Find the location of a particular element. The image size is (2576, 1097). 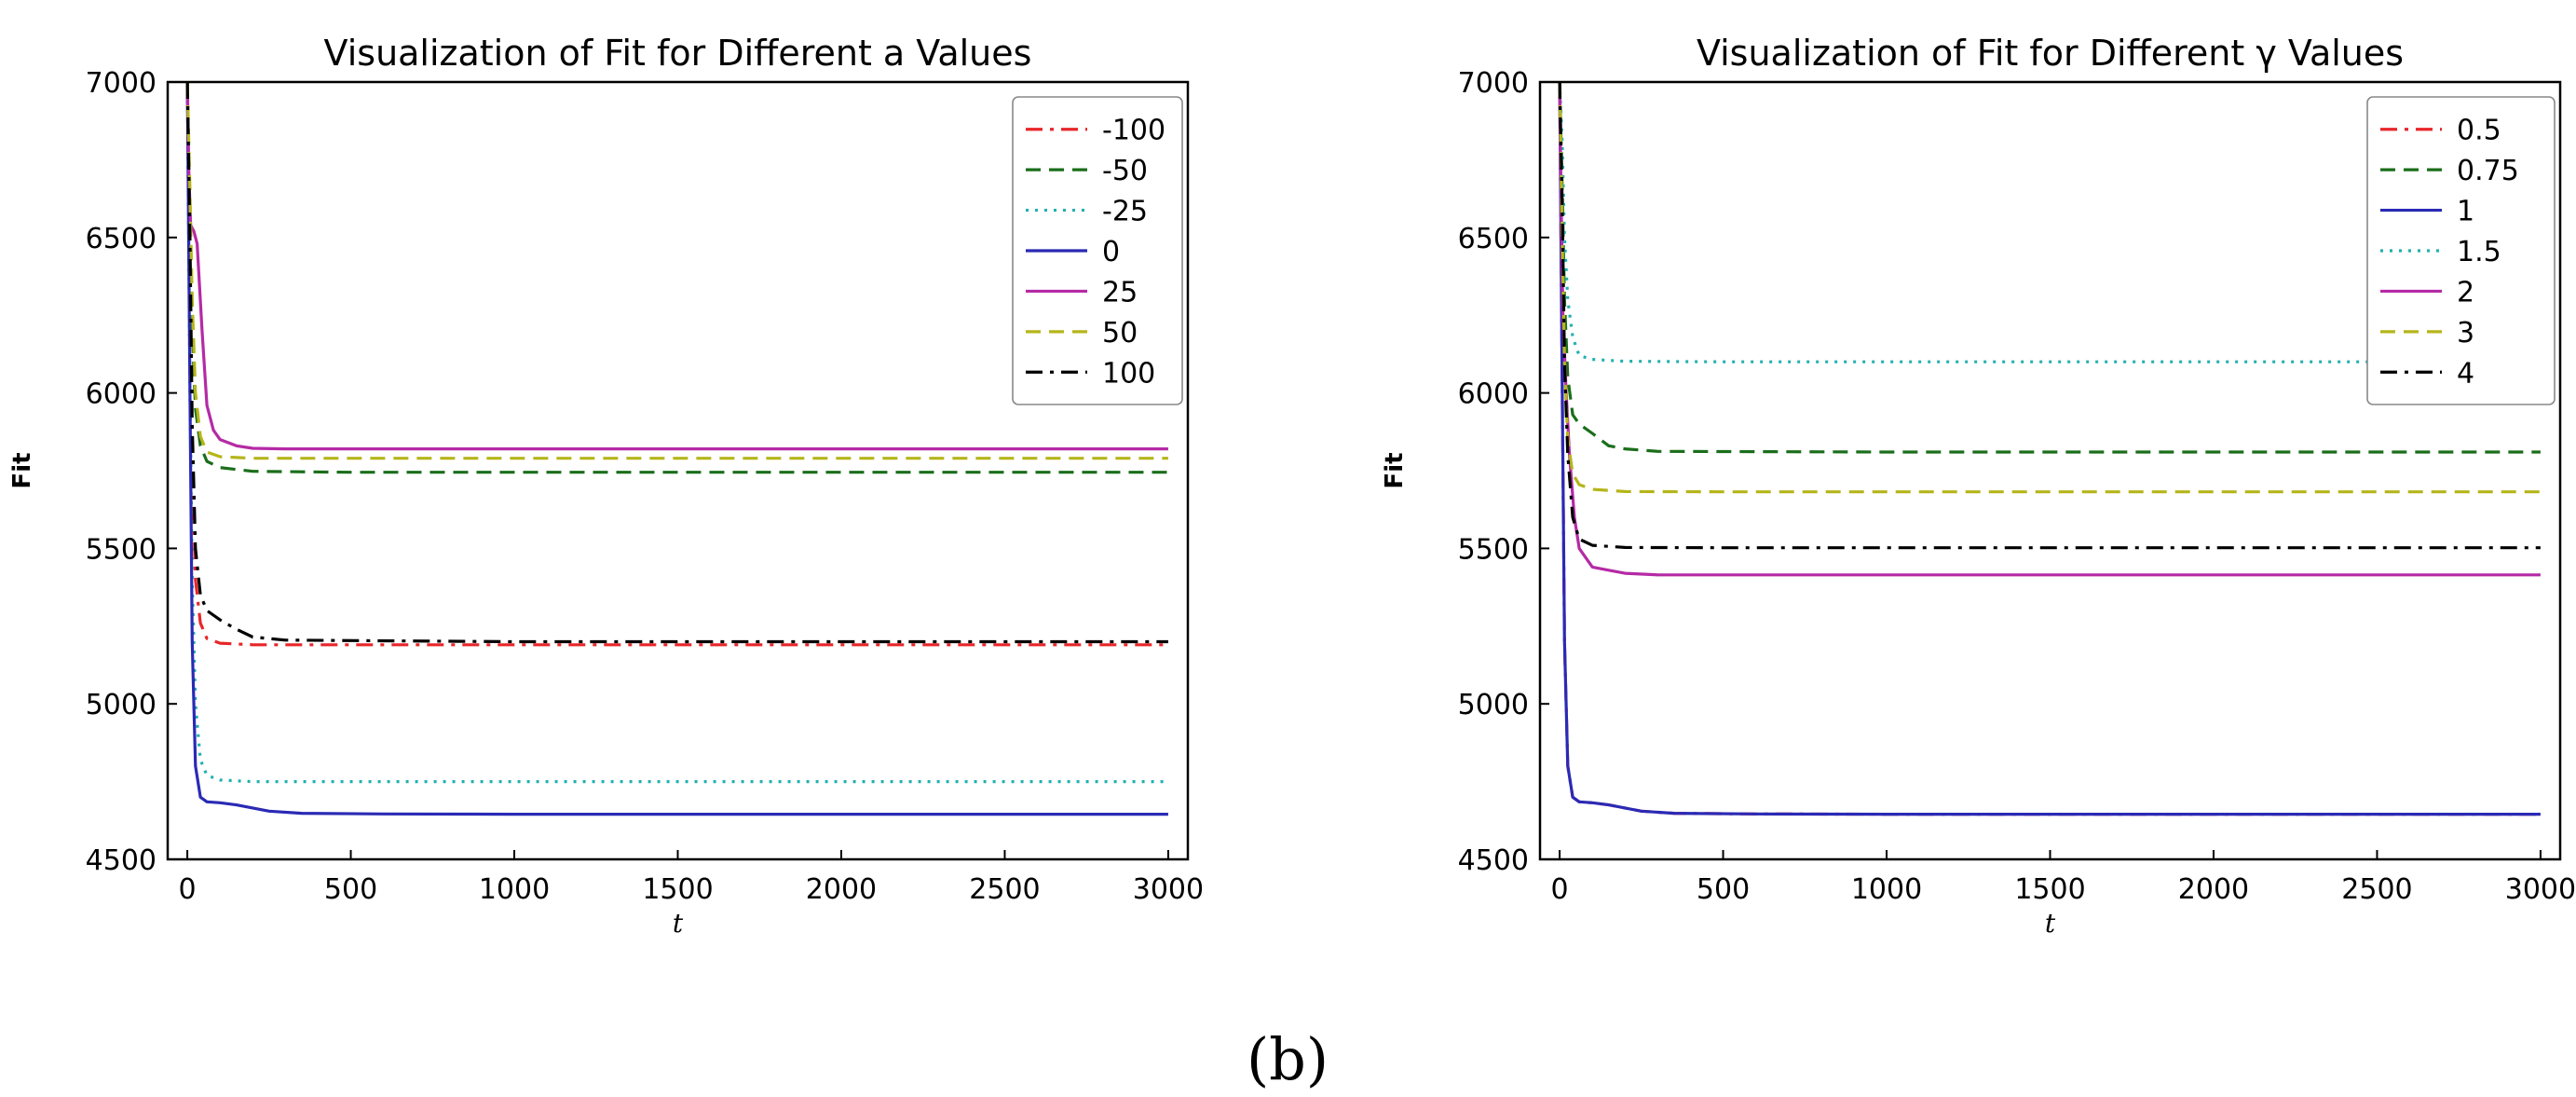

legend: -100 -50 -25 0 25 50 100 is located at coordinates (1097, 251).